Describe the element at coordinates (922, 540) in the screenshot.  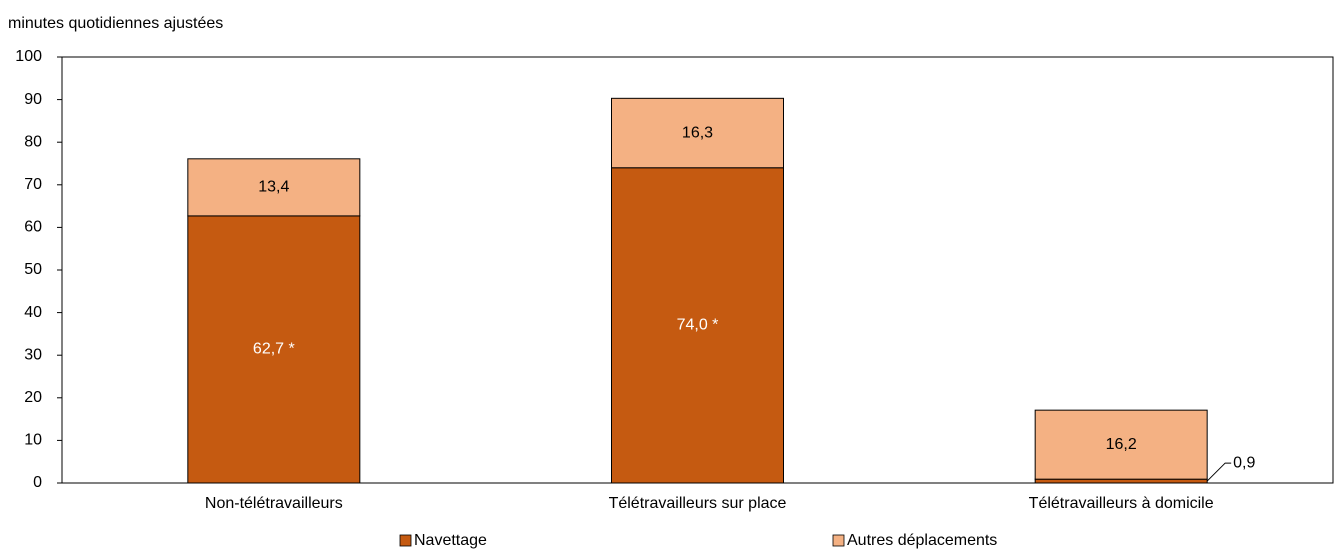
I see `legend-label: Autres déplacements` at that location.